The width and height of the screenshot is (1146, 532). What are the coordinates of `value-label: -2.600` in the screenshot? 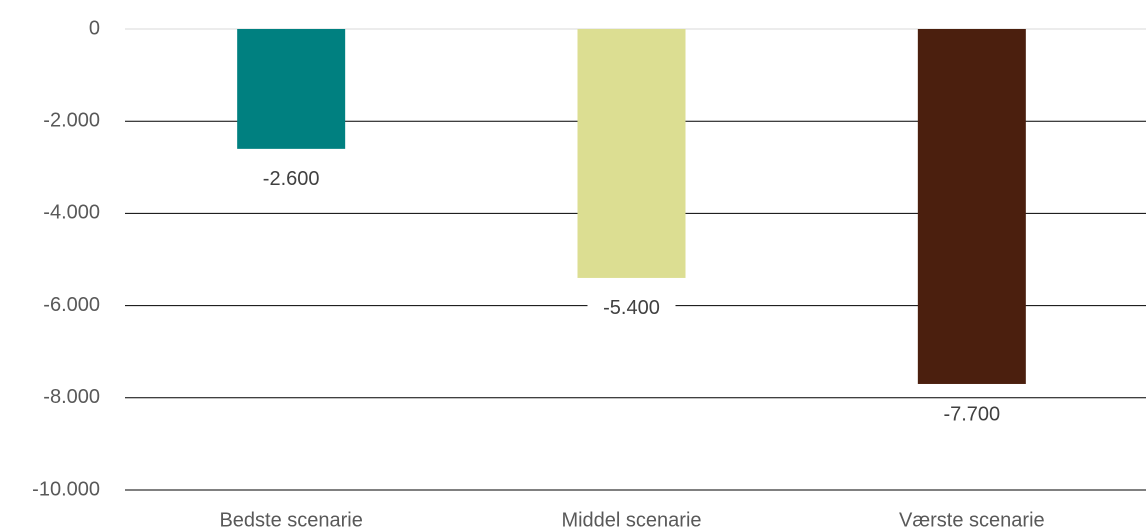 It's located at (291, 179).